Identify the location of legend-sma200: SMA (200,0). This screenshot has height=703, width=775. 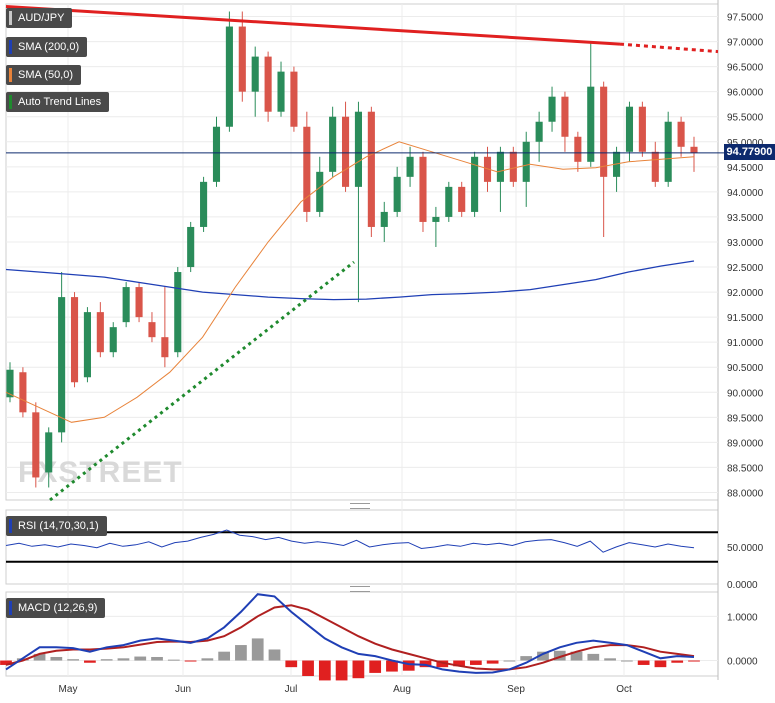
(47, 47).